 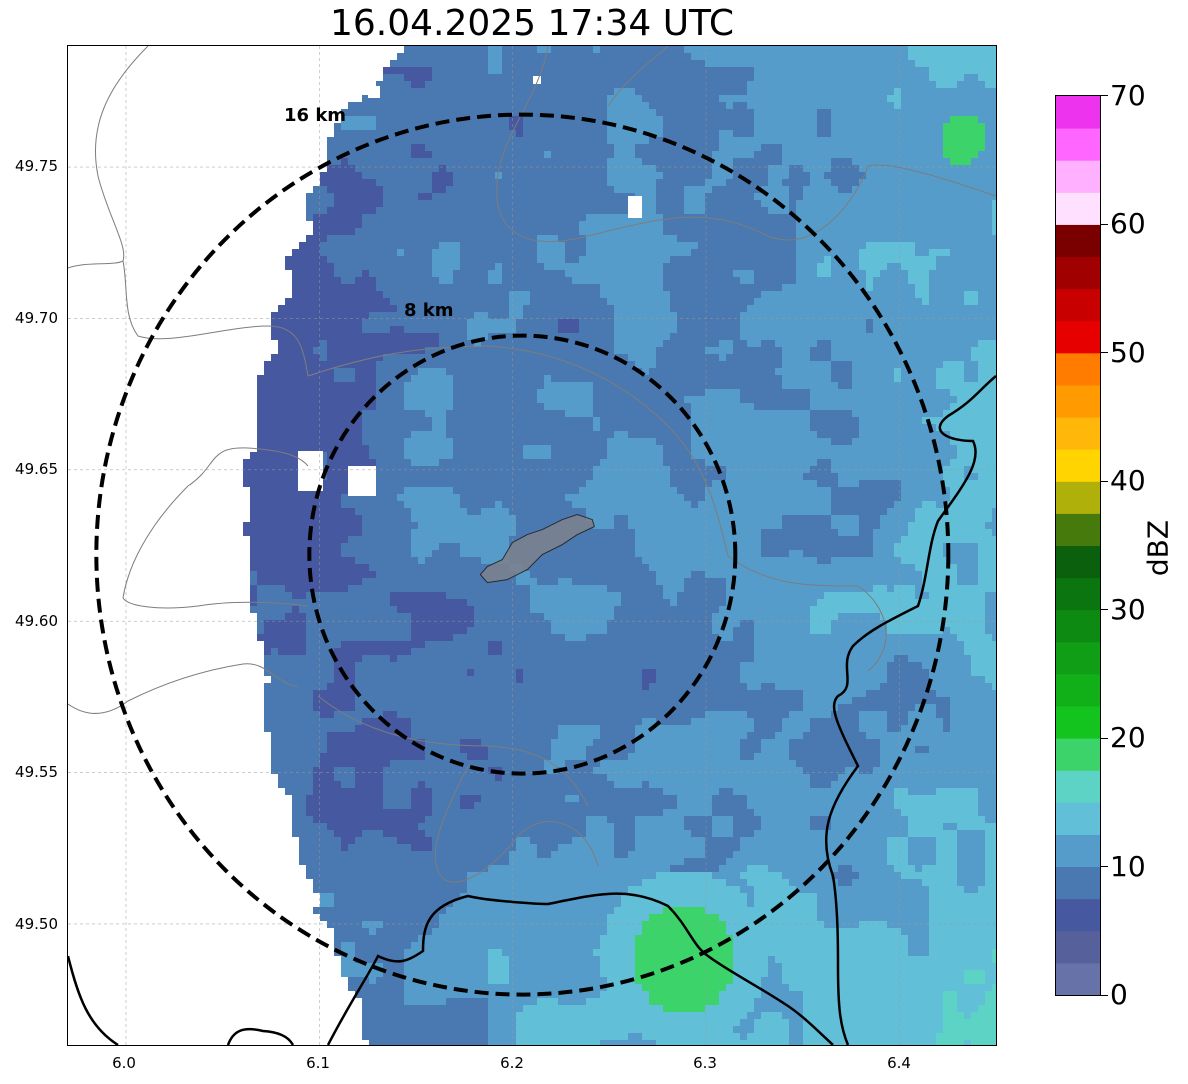 I want to click on site-area-polygon, so click(x=537, y=549).